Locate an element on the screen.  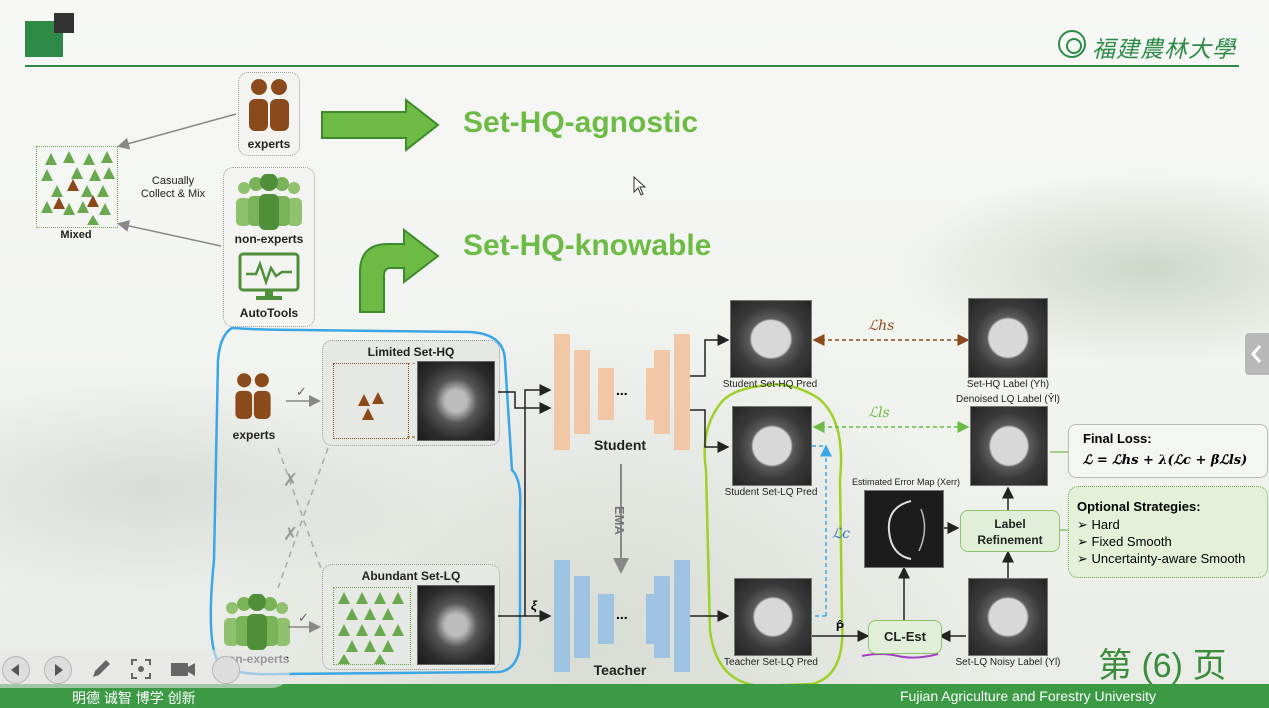
strategy-fixed-smooth: ➢ Fixed Smooth is located at coordinates (1124, 541).